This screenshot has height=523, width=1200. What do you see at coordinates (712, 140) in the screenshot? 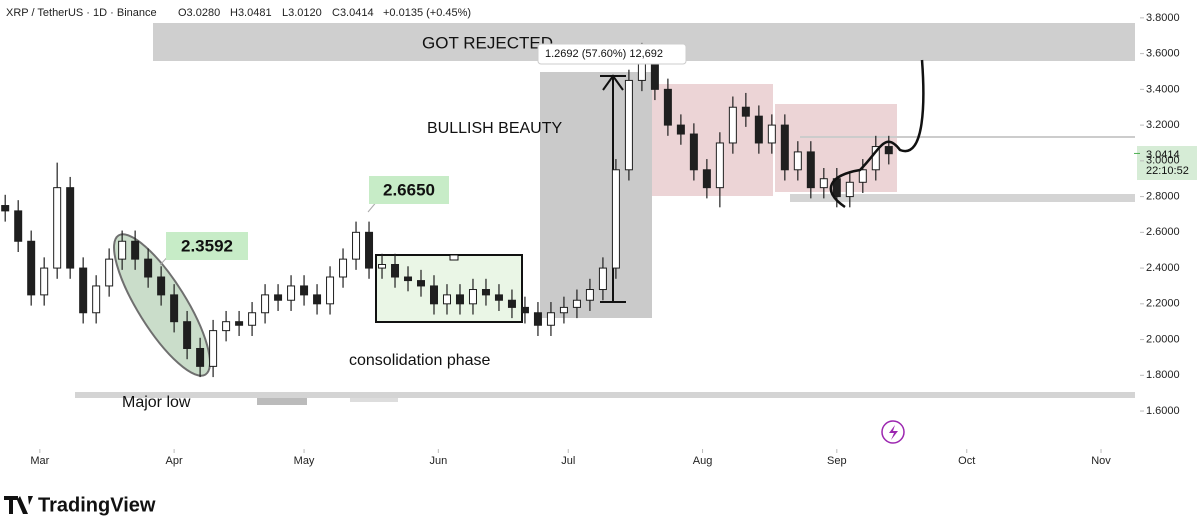
I see `range-zone` at bounding box center [712, 140].